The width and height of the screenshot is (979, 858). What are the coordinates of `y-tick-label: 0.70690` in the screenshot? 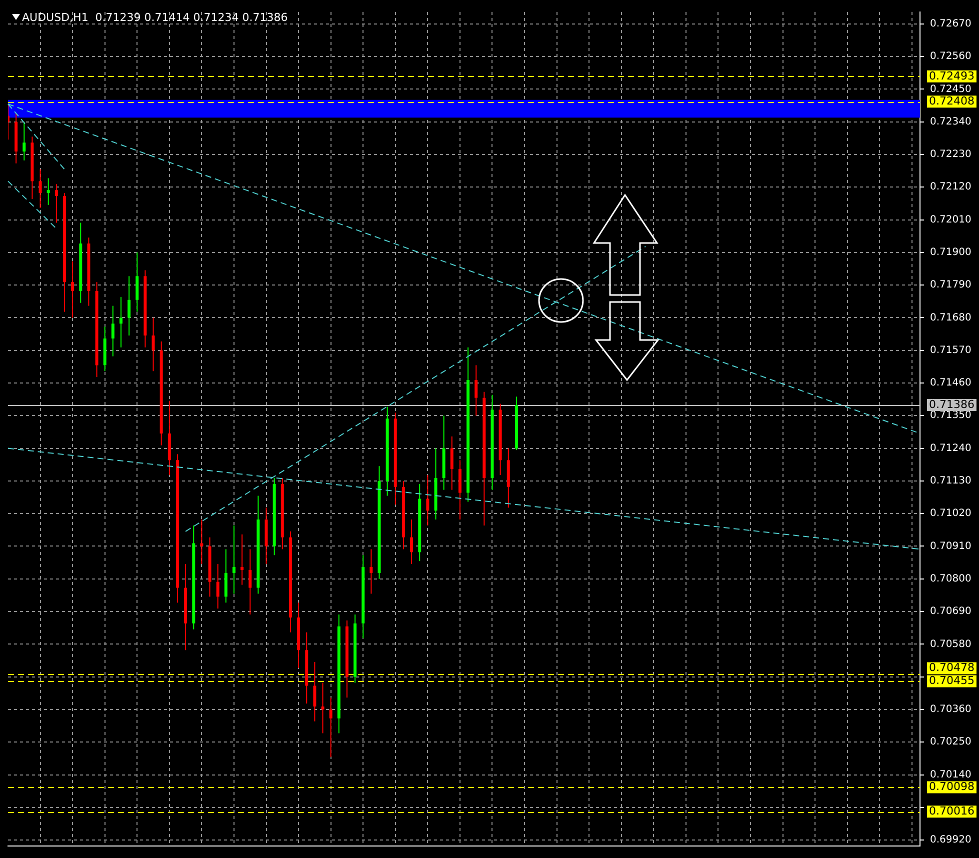 It's located at (951, 612).